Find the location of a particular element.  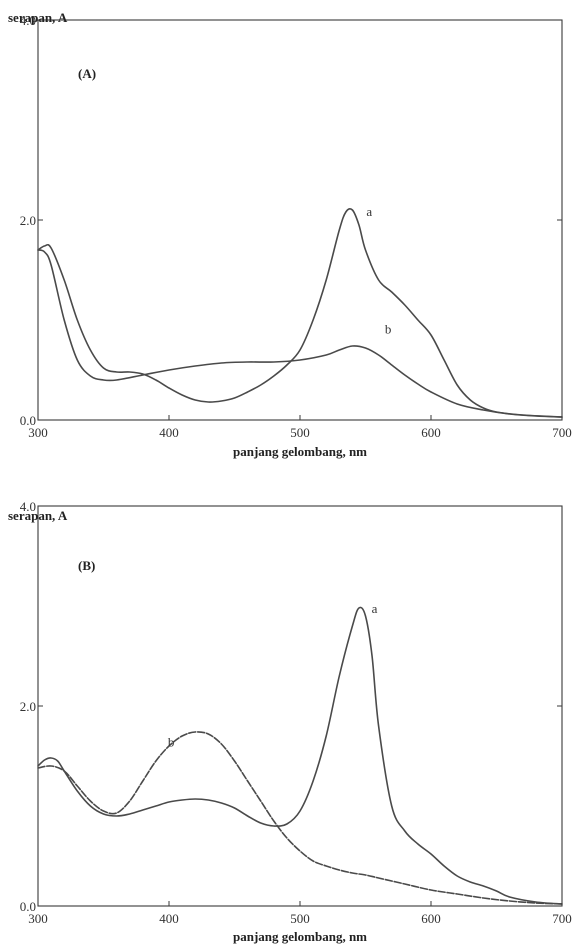

panel-label: (B) is located at coordinates (86, 565).